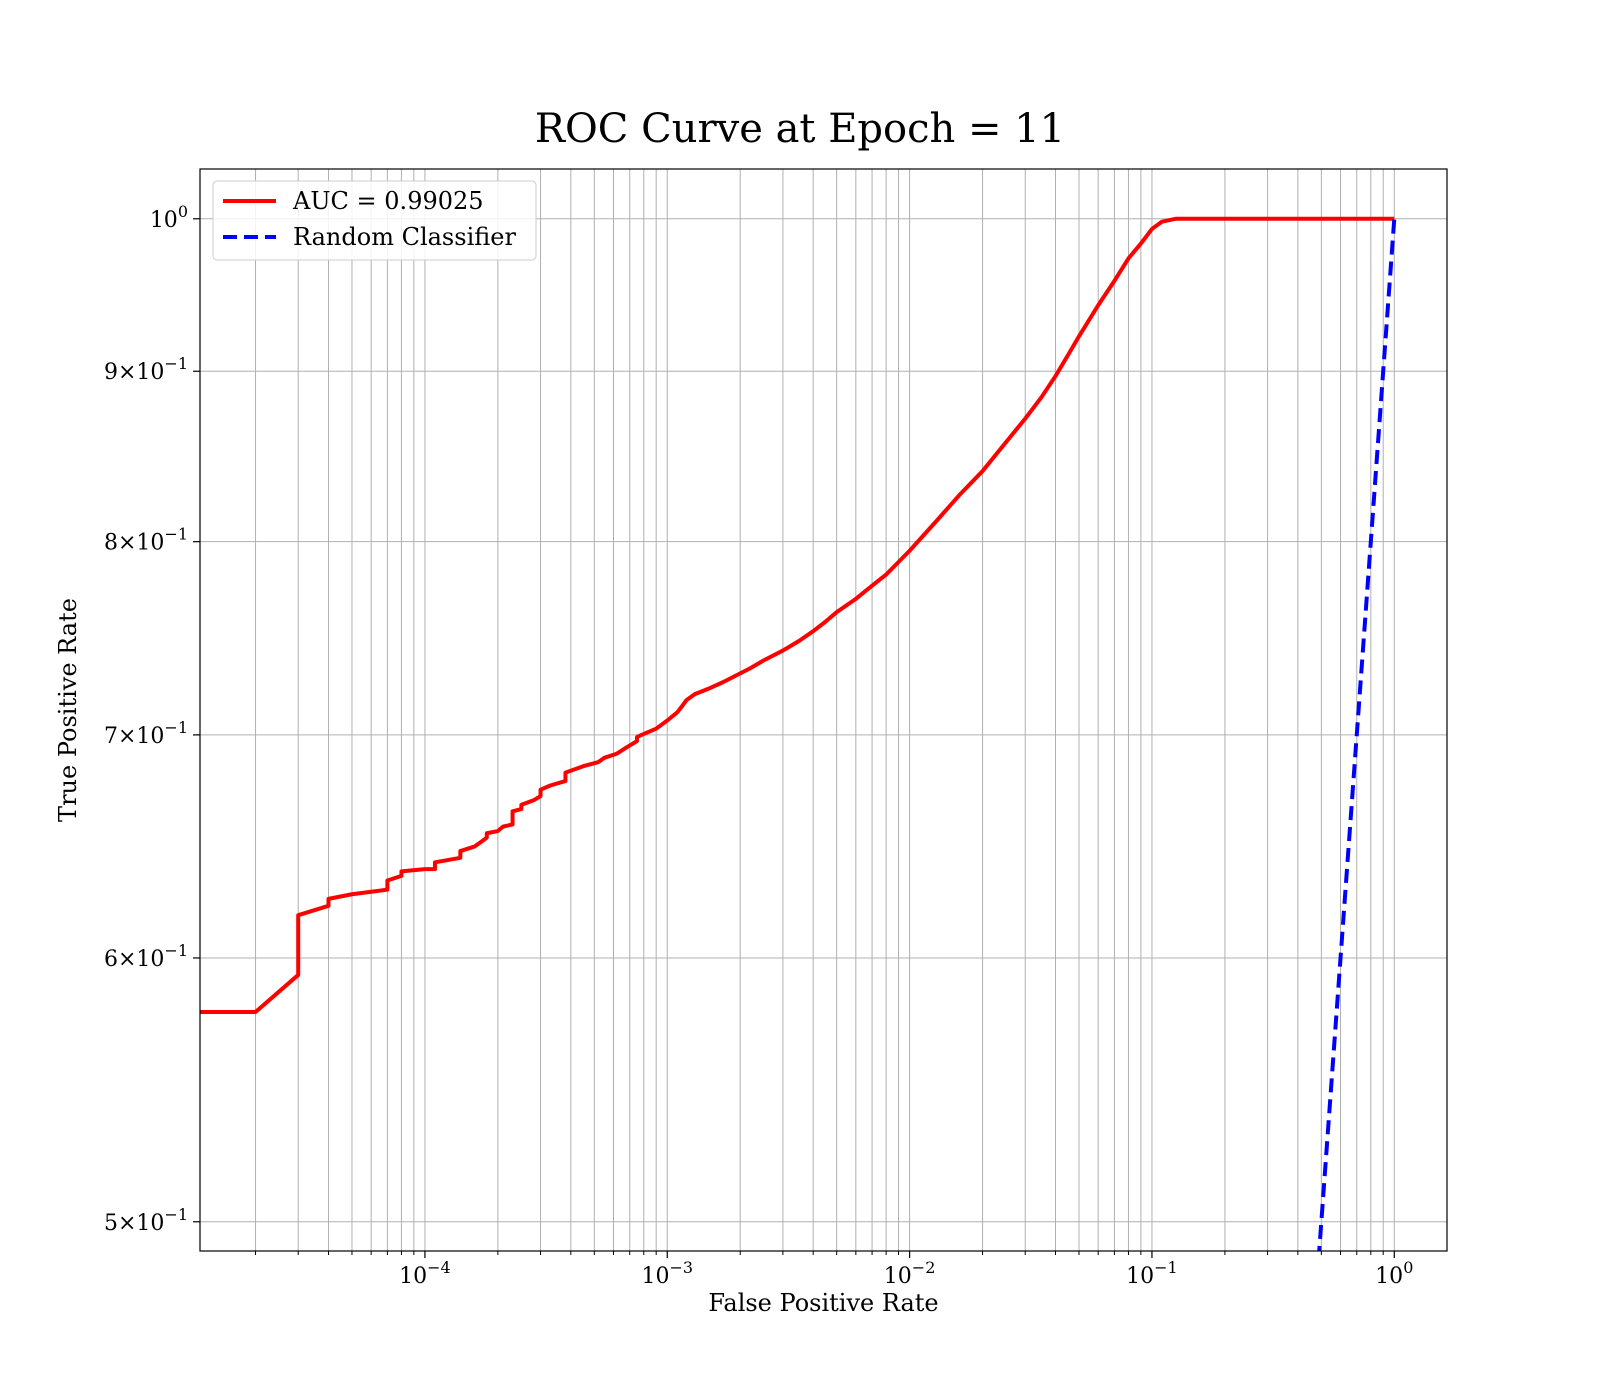 Image resolution: width=1600 pixels, height=1400 pixels. I want to click on y-tick-label: 100, so click(169, 217).